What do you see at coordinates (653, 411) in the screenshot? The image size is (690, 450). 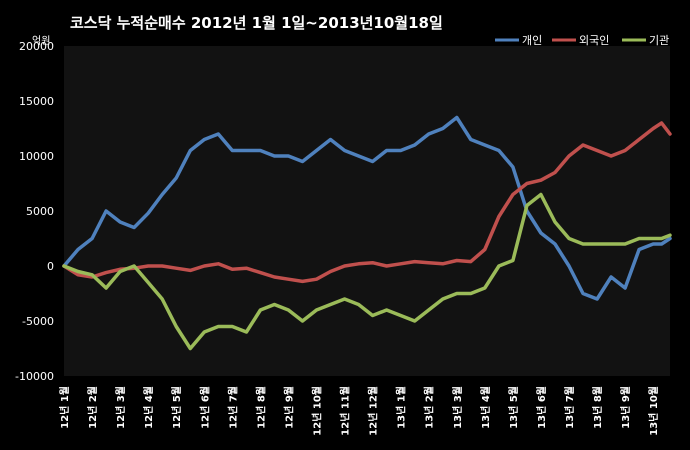 I see `x-tick-label: 13년 10월` at bounding box center [653, 411].